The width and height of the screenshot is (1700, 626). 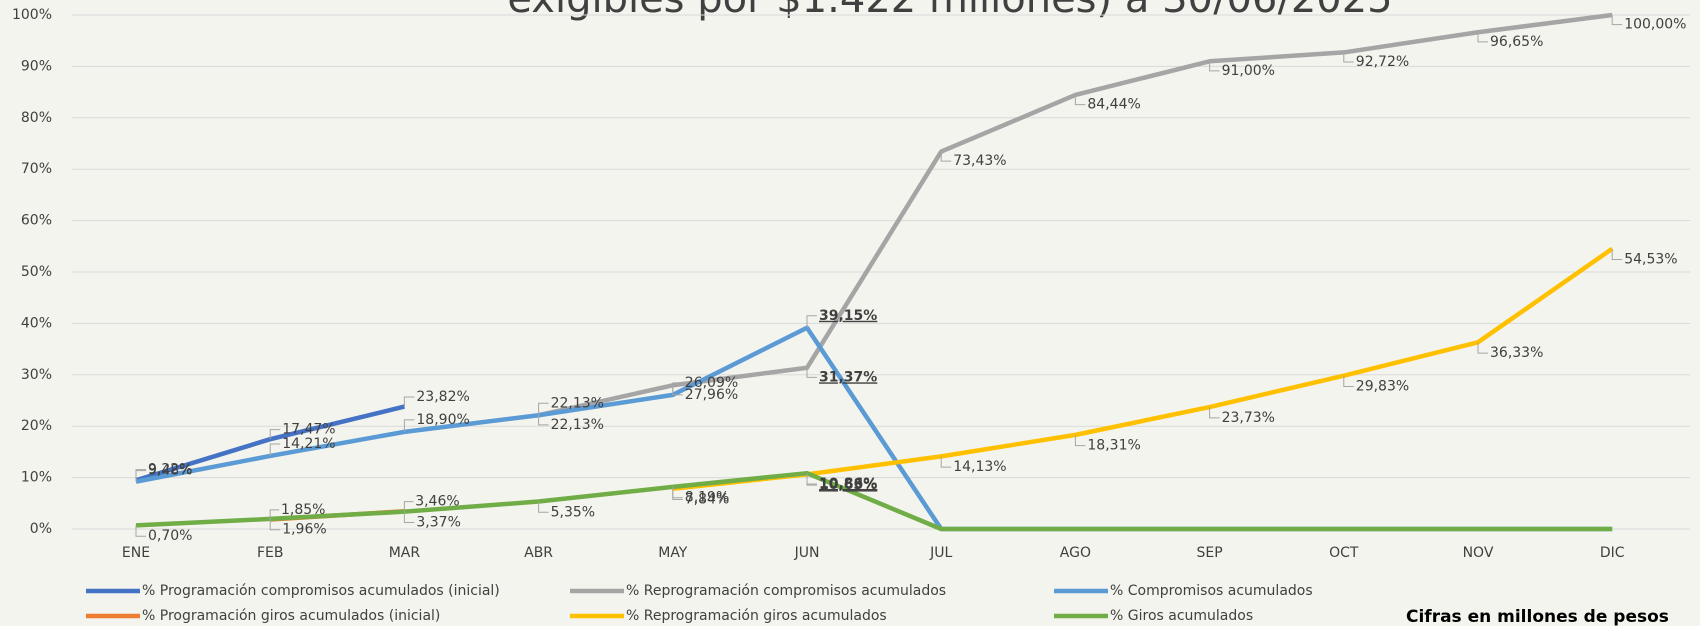 What do you see at coordinates (270, 553) in the screenshot?
I see `x-tick-label: FEB` at bounding box center [270, 553].